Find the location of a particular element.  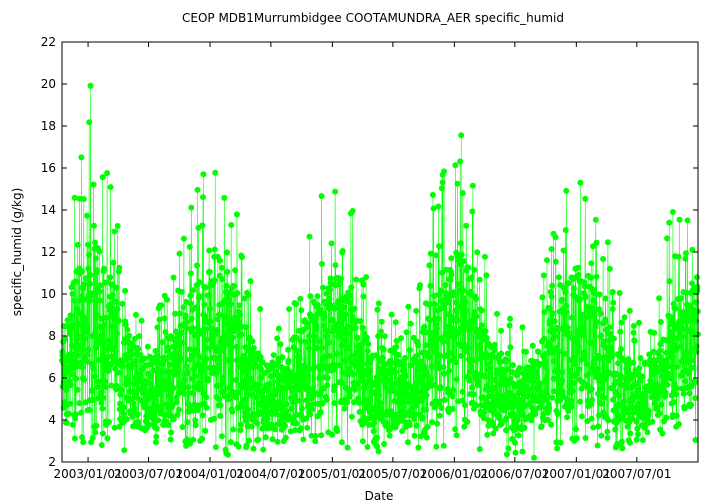

y-tick-label: 14 is located at coordinates (48, 210).